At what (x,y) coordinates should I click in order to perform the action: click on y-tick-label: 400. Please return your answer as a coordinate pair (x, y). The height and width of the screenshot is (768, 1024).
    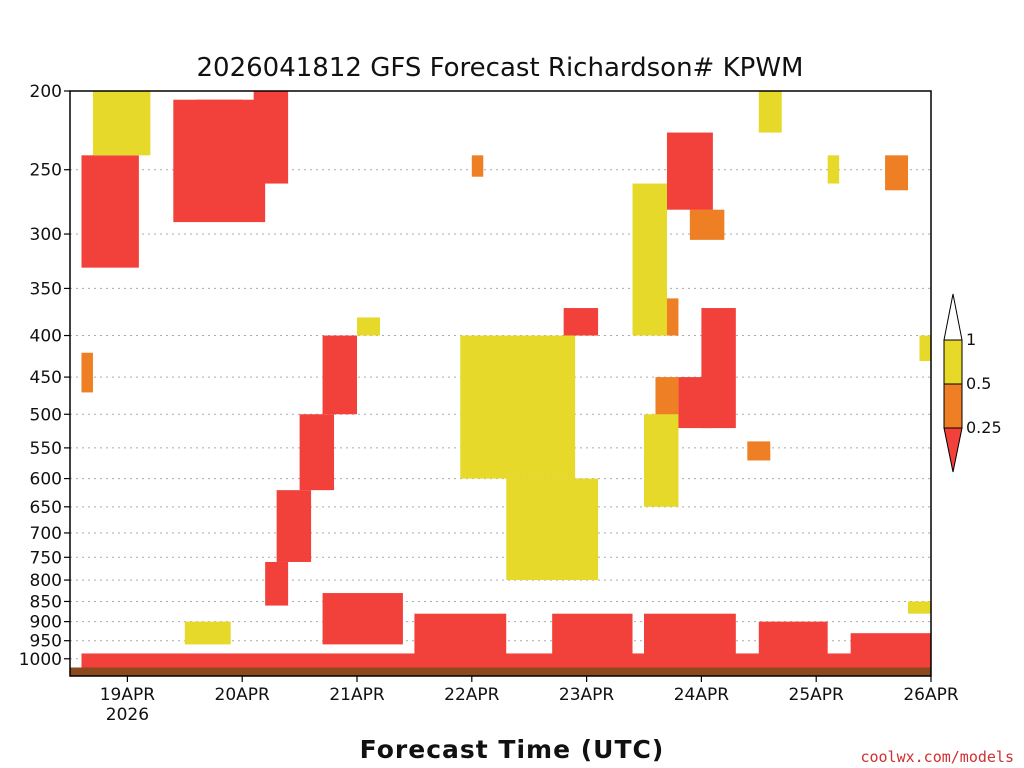
    Looking at the image, I should click on (46, 337).